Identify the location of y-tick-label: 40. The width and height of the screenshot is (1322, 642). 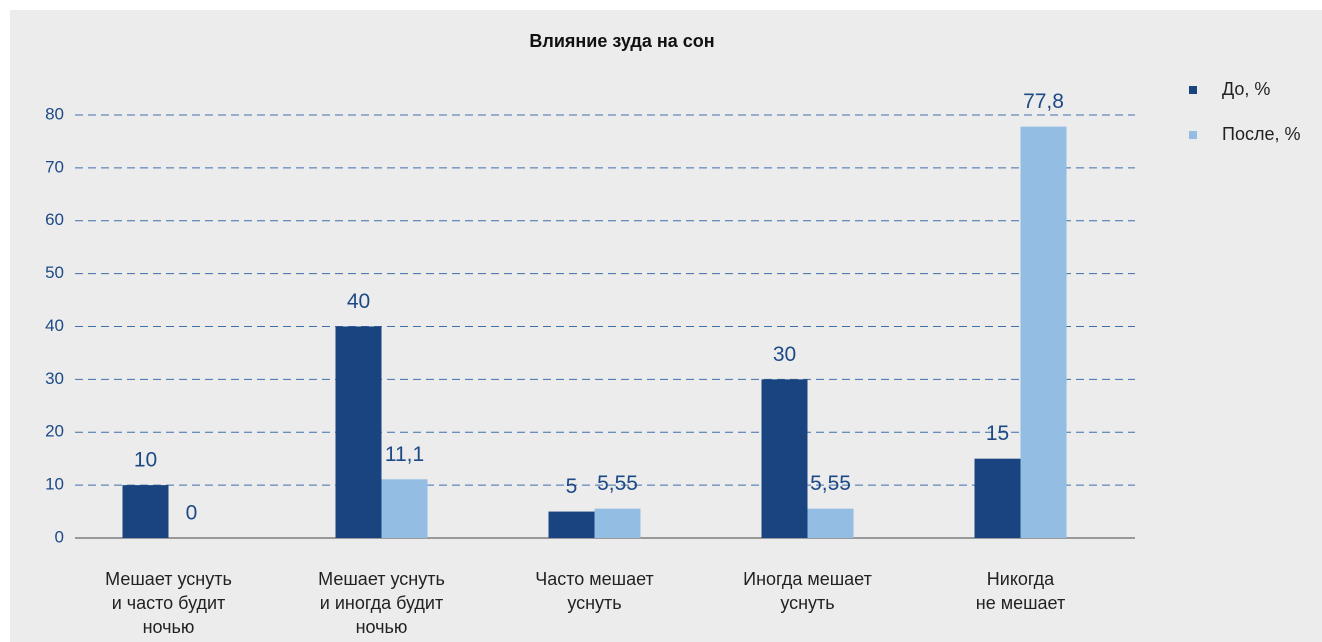
(54, 325).